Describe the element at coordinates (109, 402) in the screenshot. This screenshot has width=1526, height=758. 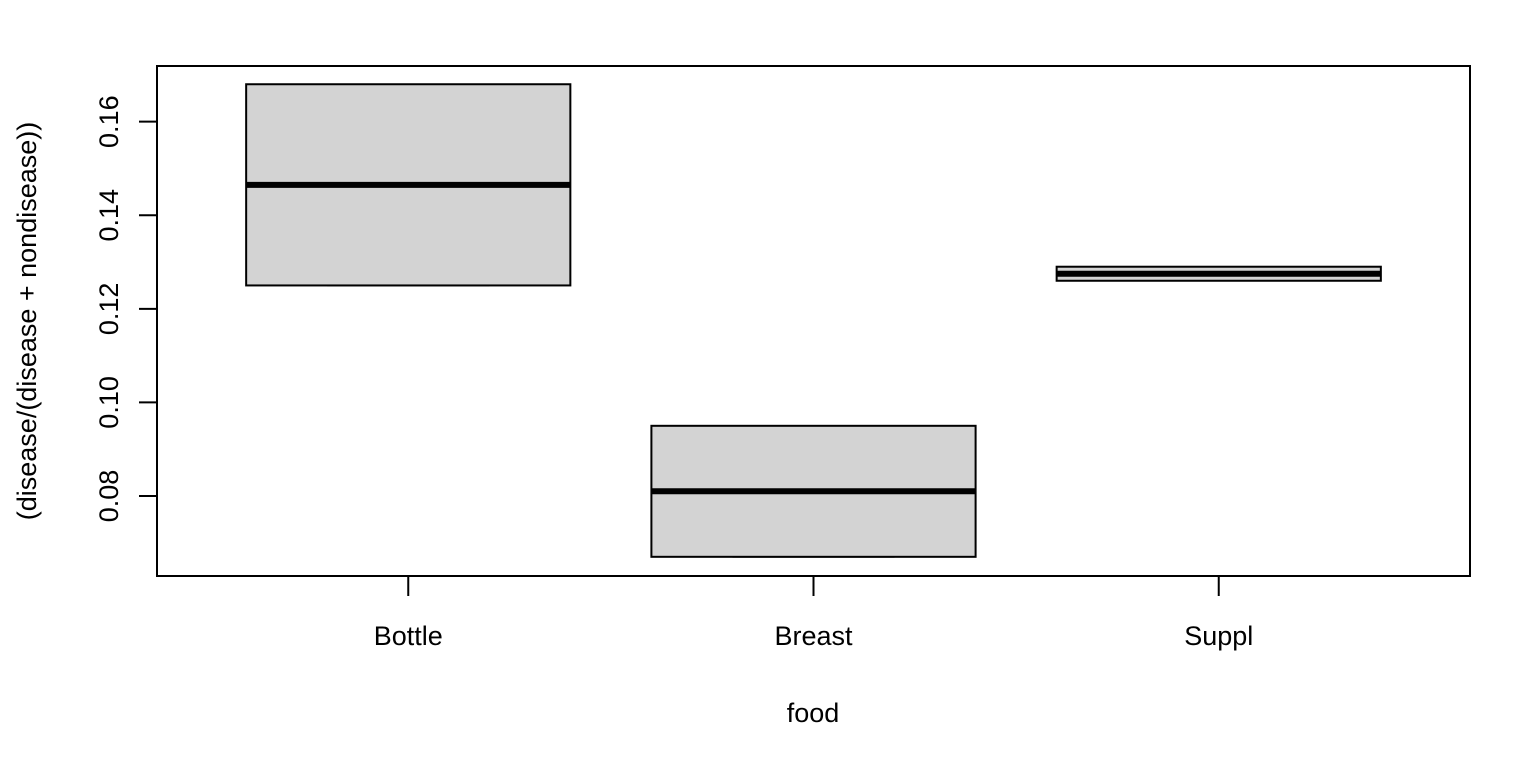
I see `y-tick-label: 0.10` at that location.